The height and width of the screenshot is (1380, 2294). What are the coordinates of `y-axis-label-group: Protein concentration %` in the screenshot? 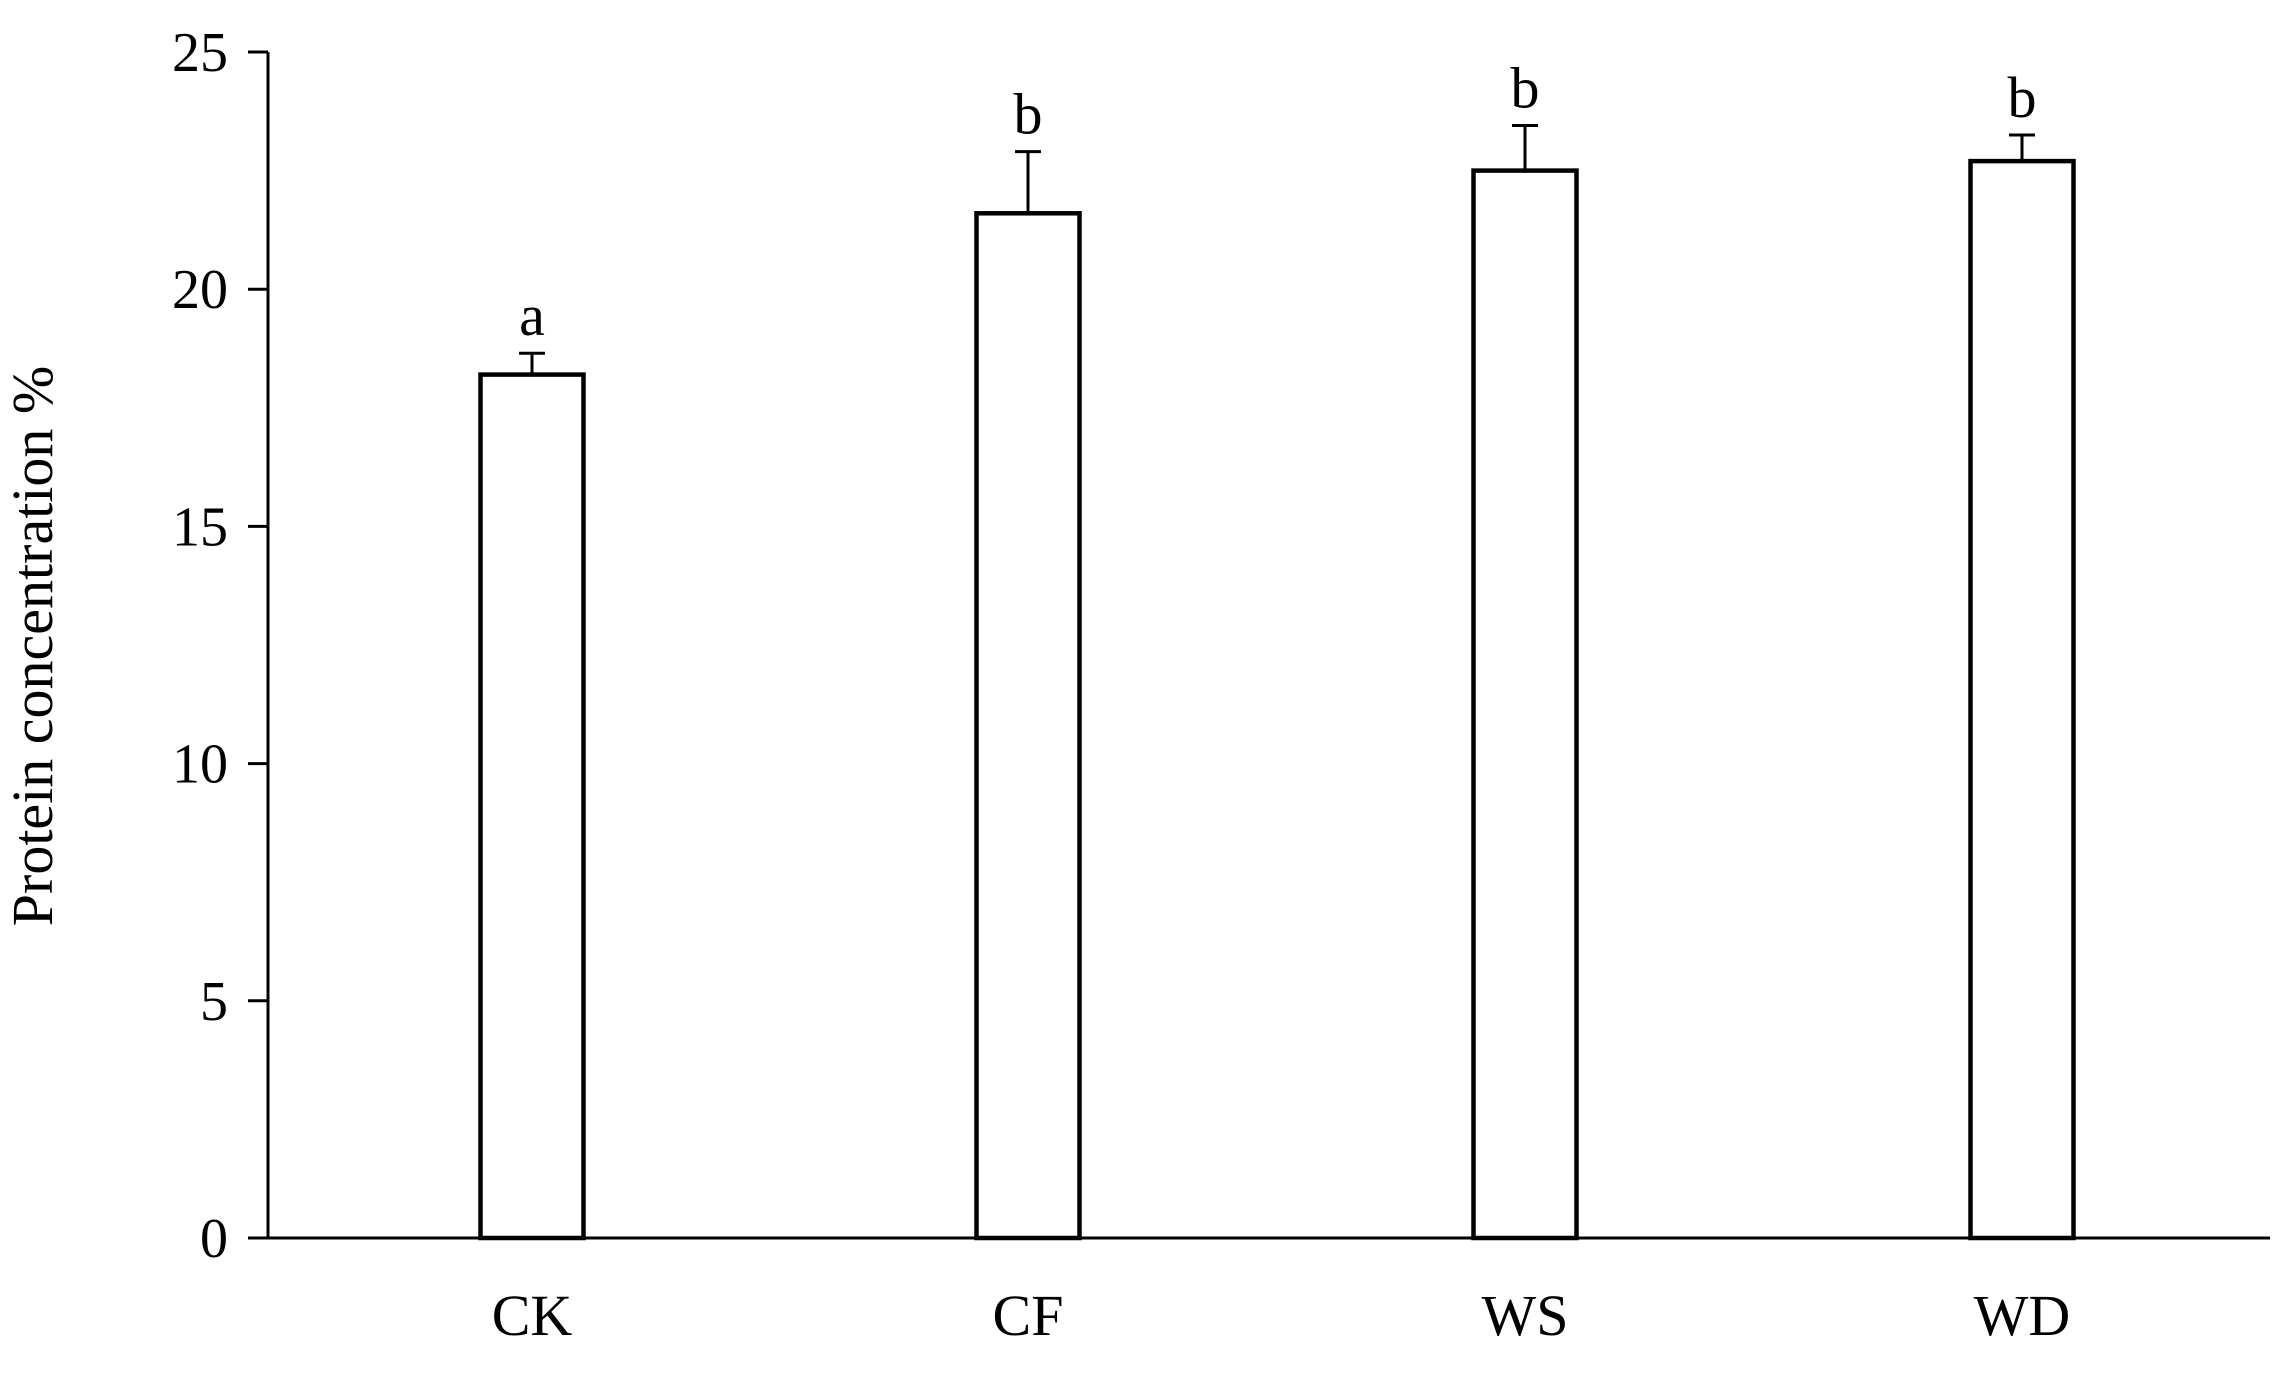 It's located at (32, 646).